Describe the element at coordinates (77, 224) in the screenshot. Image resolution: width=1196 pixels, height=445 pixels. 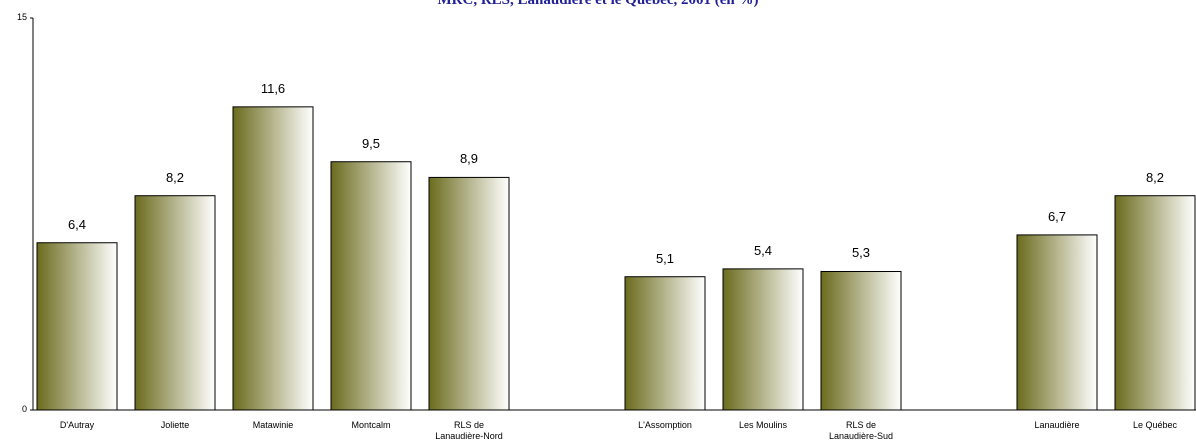
I see `value-label: 6,4` at that location.